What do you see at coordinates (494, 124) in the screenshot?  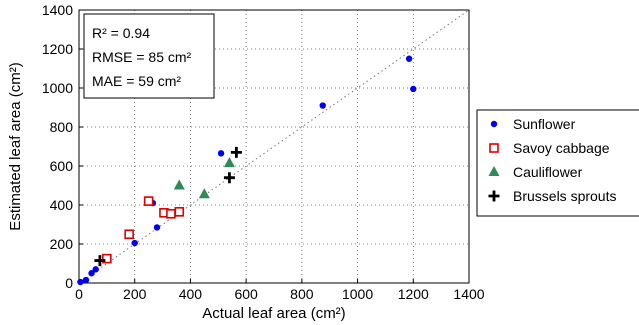 I see `legend-marker-sunflower` at bounding box center [494, 124].